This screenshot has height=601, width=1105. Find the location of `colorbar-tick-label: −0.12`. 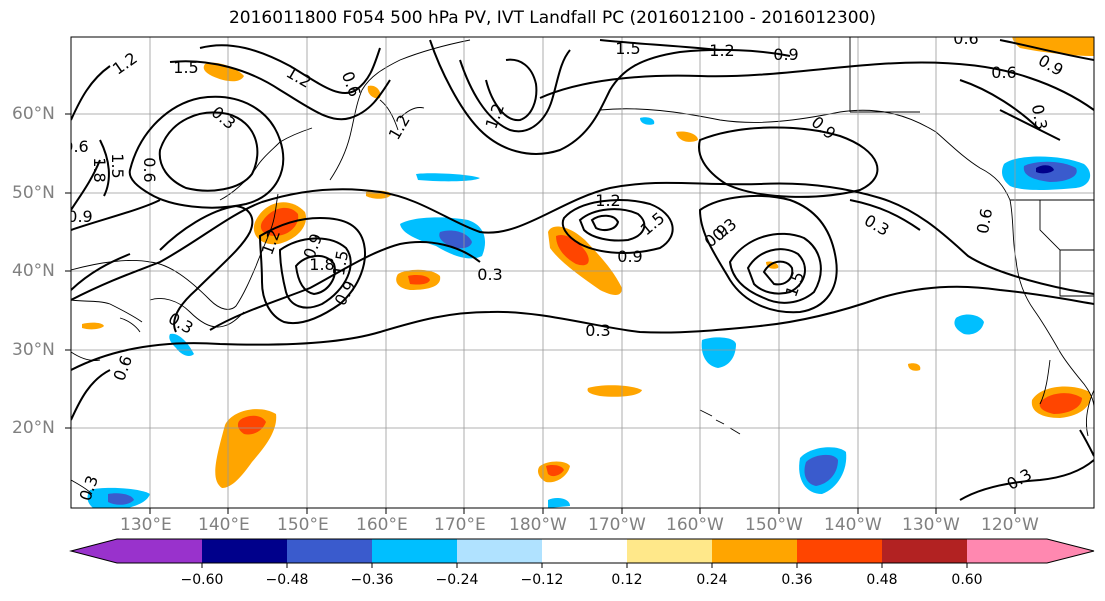

colorbar-tick-label: −0.12 is located at coordinates (542, 580).